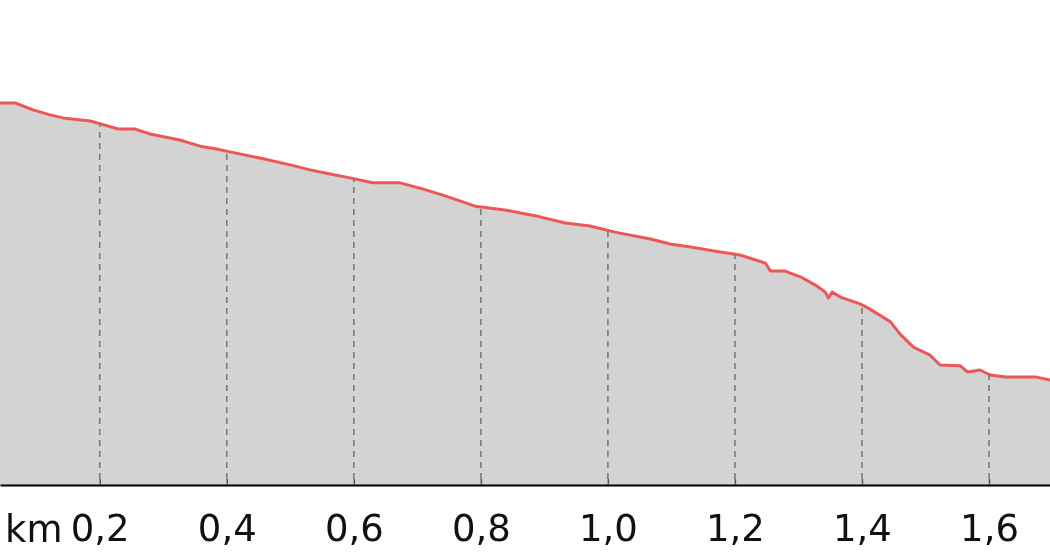 This screenshot has height=560, width=1050. What do you see at coordinates (481, 529) in the screenshot?
I see `x-tick-label: 0,8` at bounding box center [481, 529].